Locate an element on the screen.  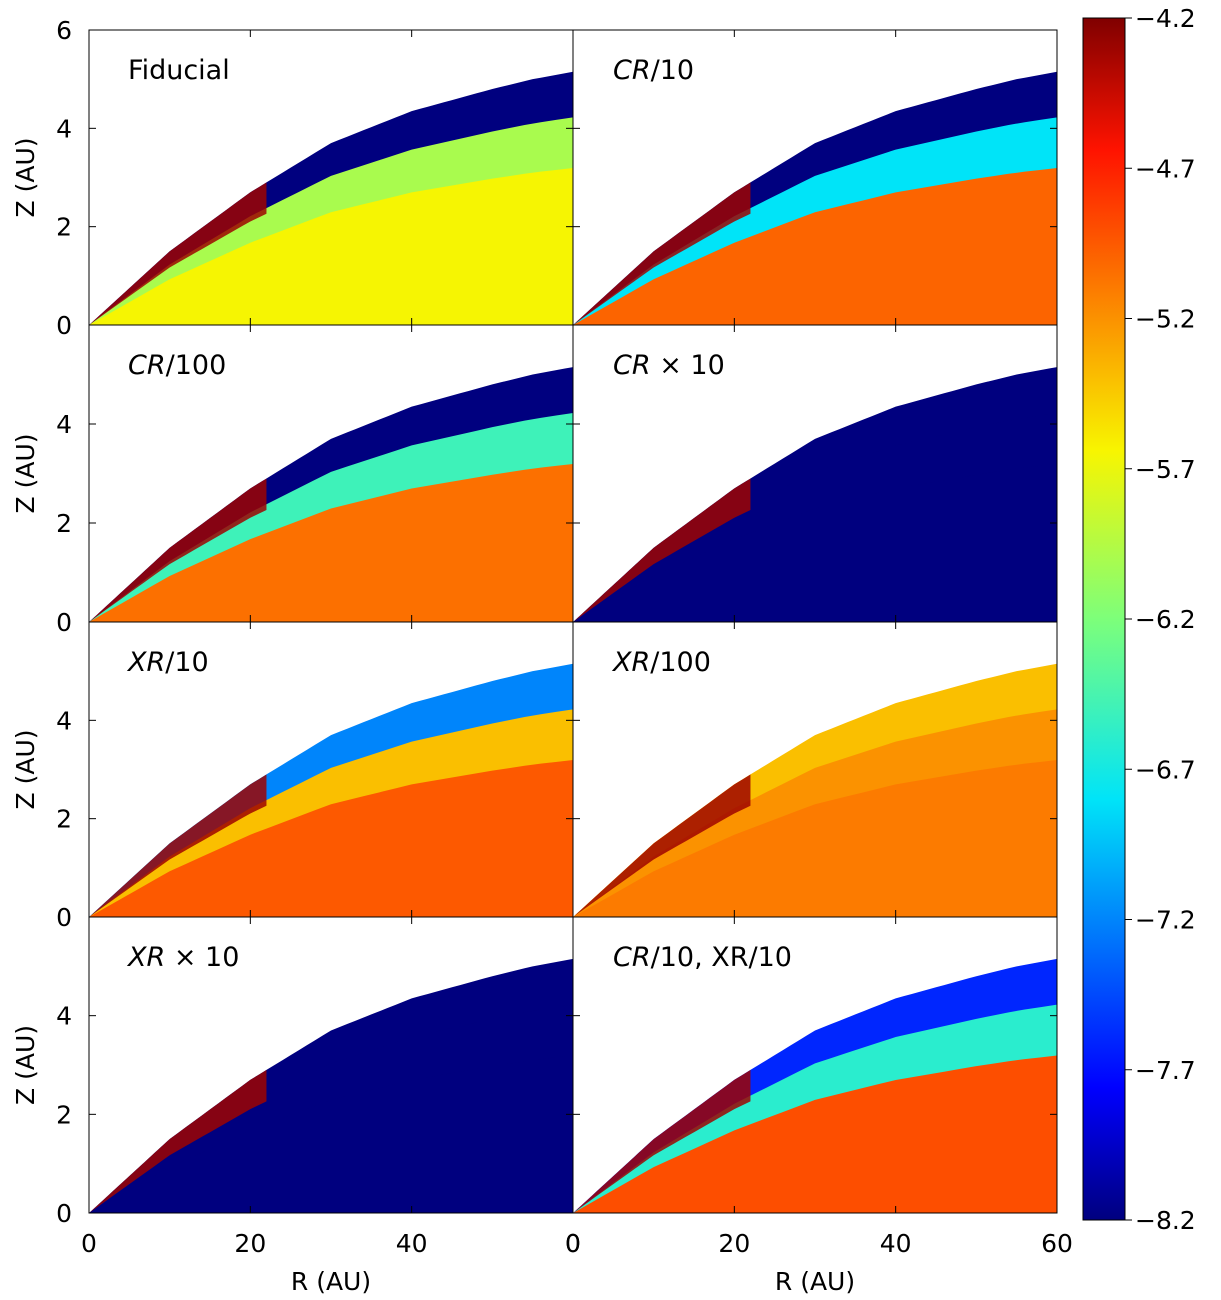
panel-label-rest: /10, XR/10 is located at coordinates (721, 957).